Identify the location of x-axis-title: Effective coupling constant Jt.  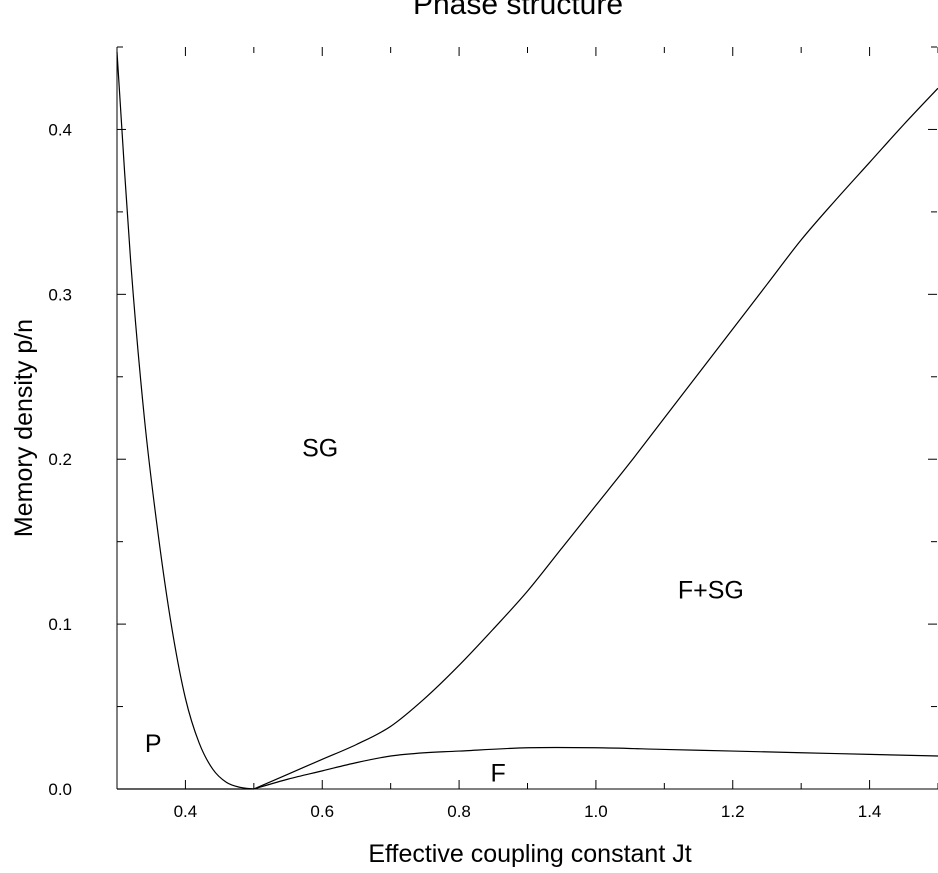
(529, 854).